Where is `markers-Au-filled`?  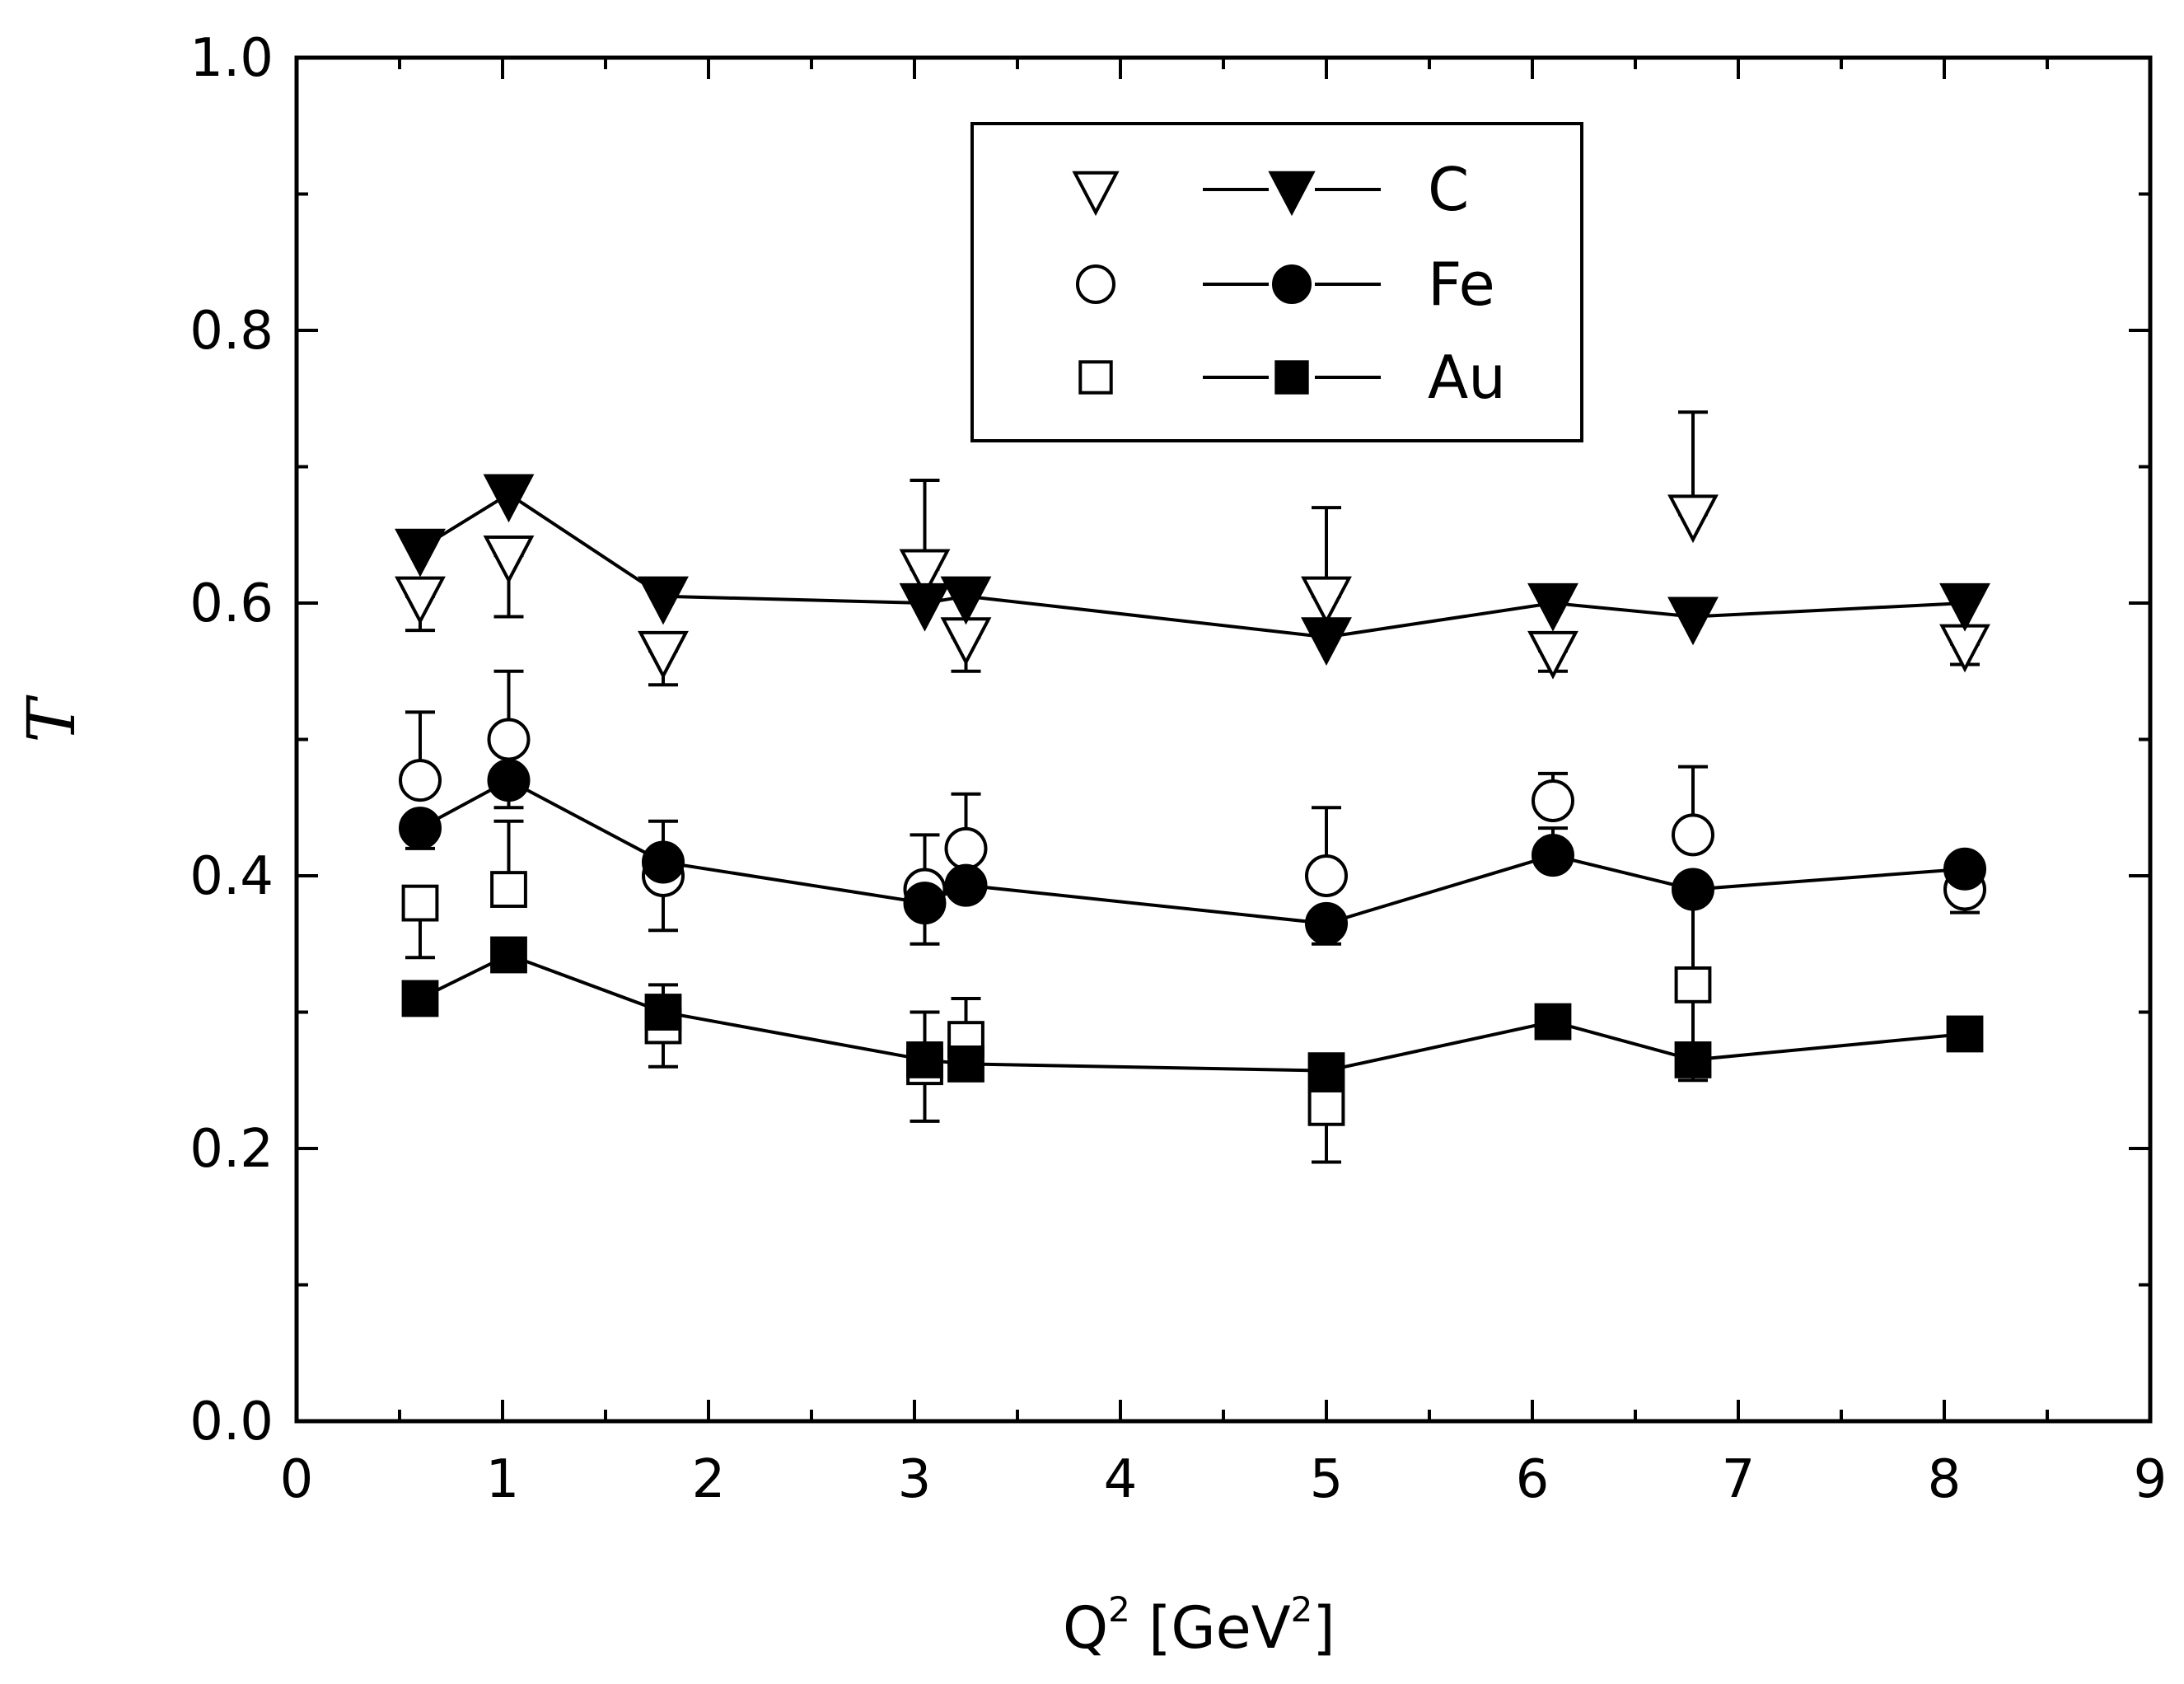
markers-Au-filled is located at coordinates (1192, 1013).